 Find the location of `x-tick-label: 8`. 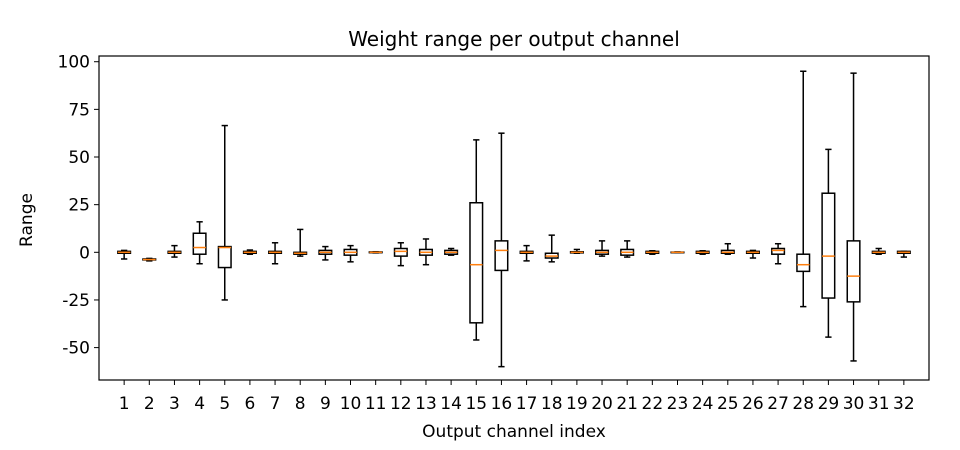

x-tick-label: 8 is located at coordinates (300, 404).